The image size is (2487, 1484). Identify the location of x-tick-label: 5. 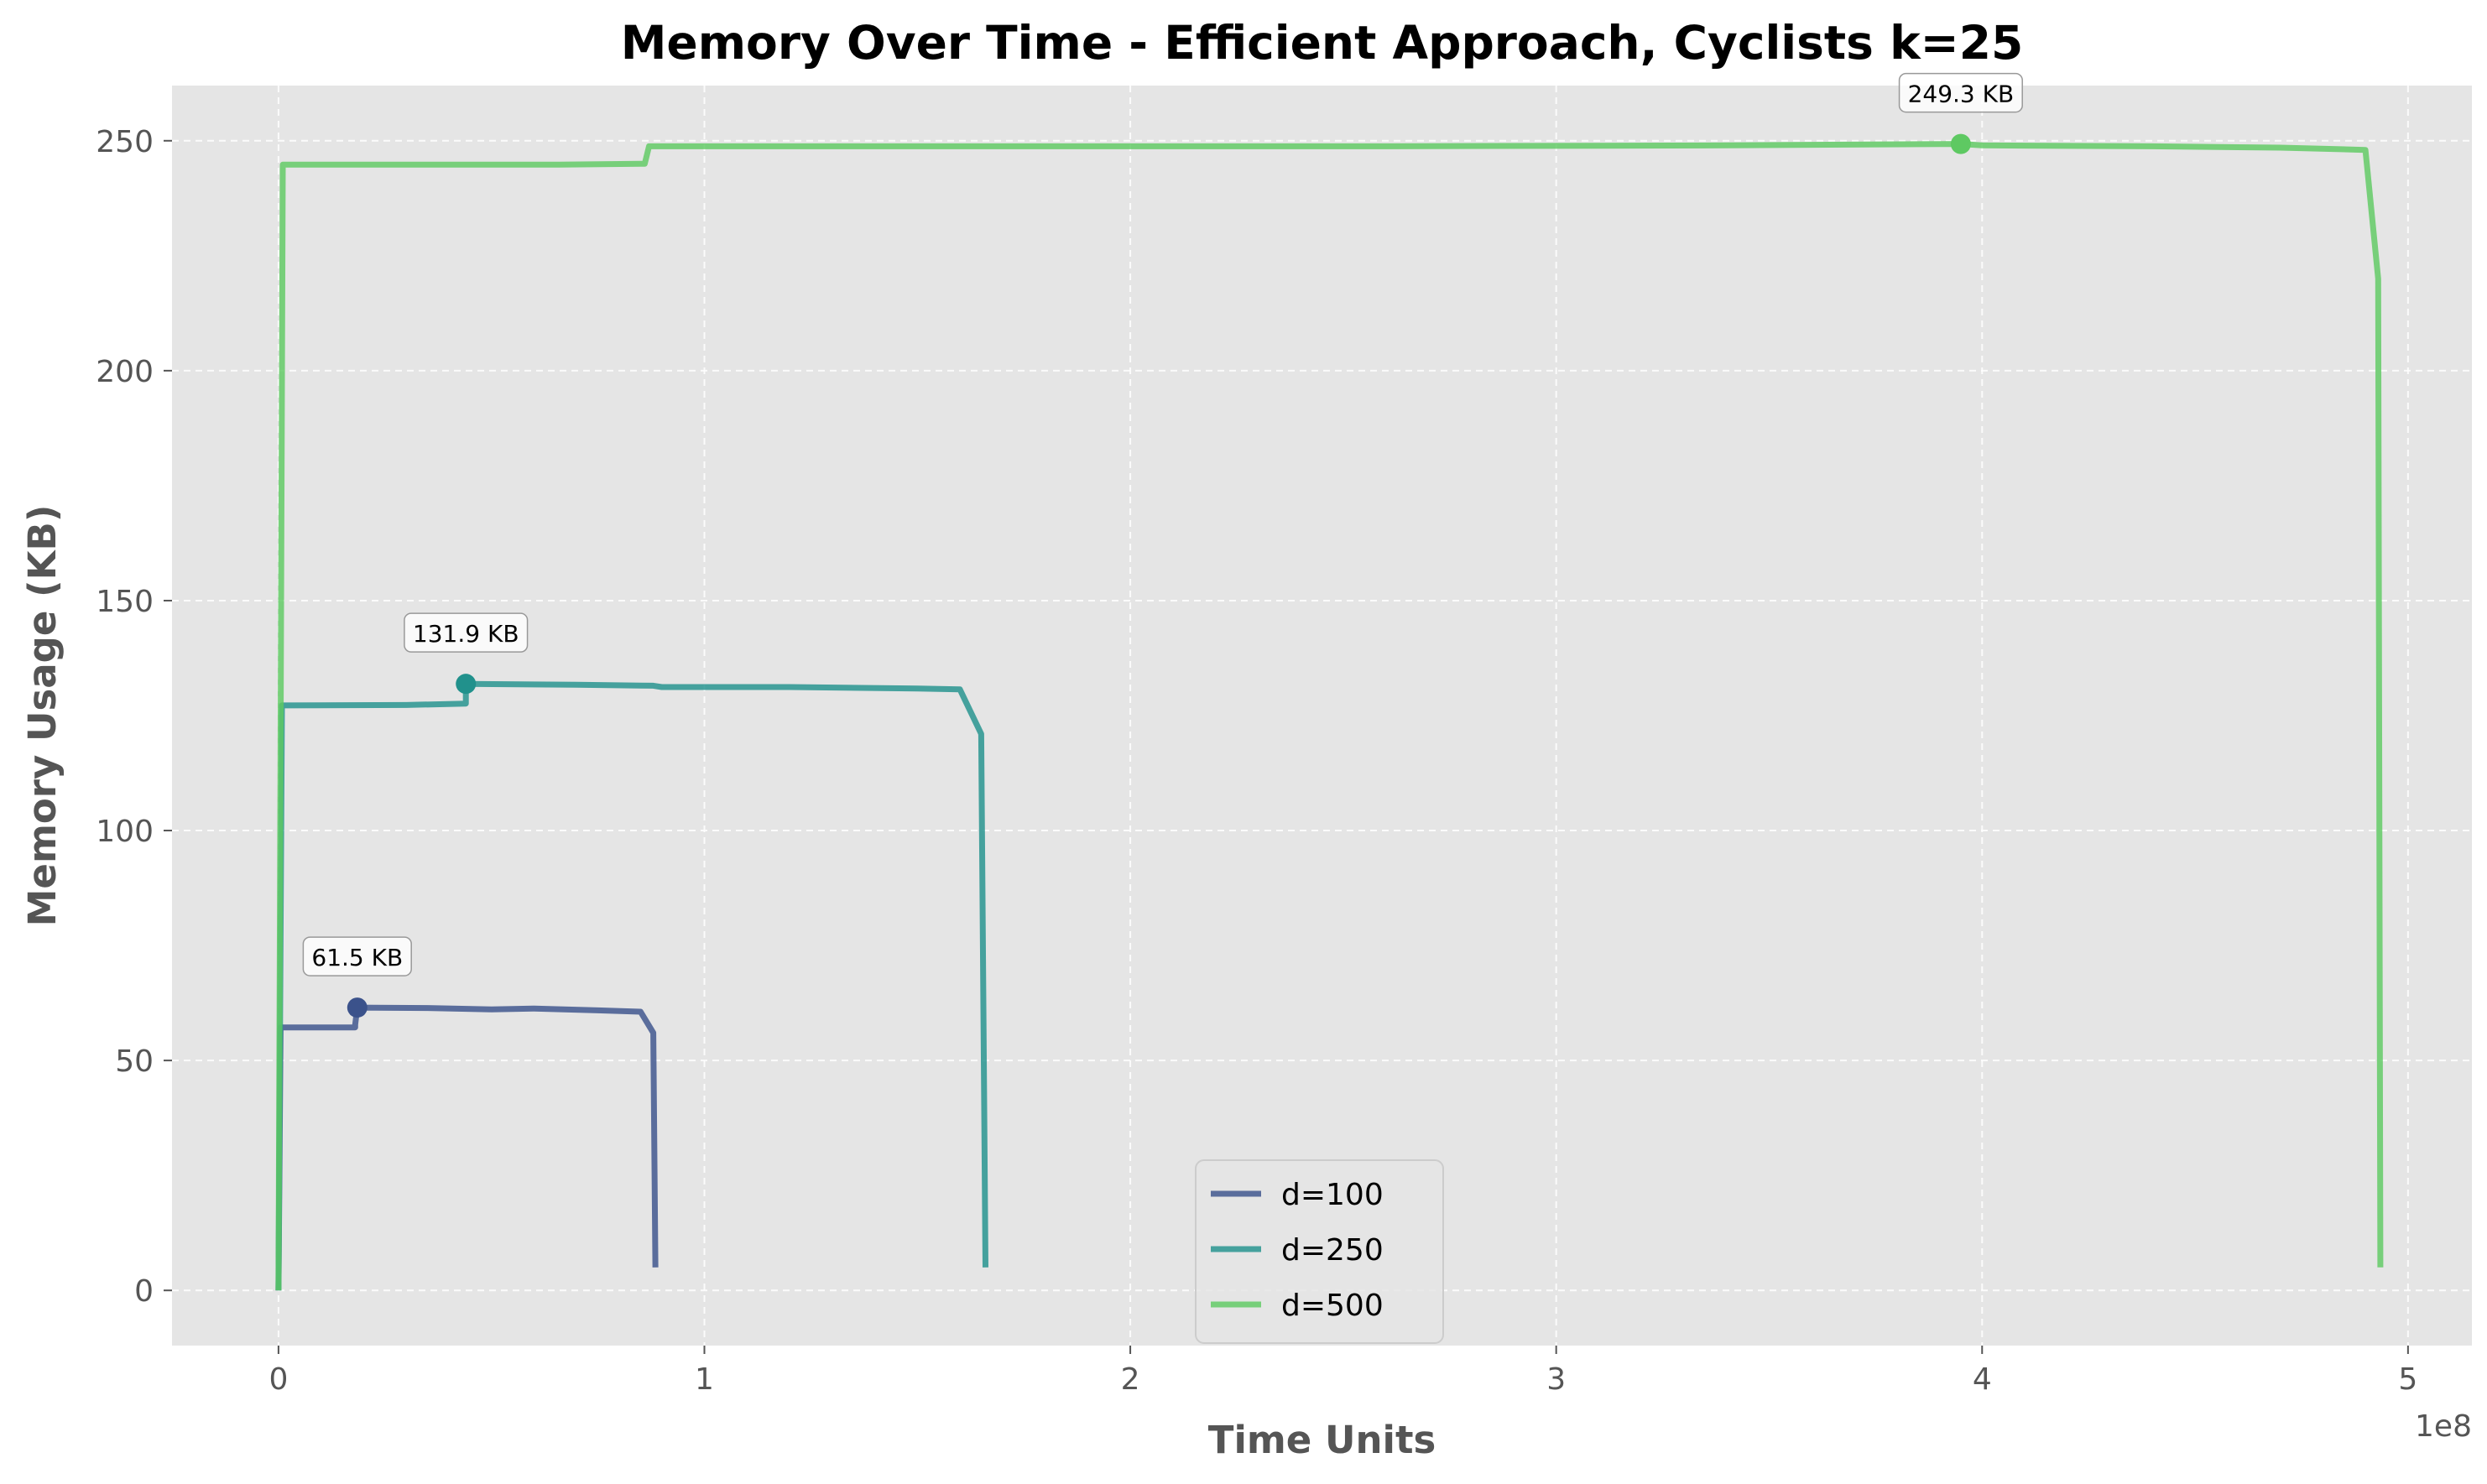
(2407, 1379).